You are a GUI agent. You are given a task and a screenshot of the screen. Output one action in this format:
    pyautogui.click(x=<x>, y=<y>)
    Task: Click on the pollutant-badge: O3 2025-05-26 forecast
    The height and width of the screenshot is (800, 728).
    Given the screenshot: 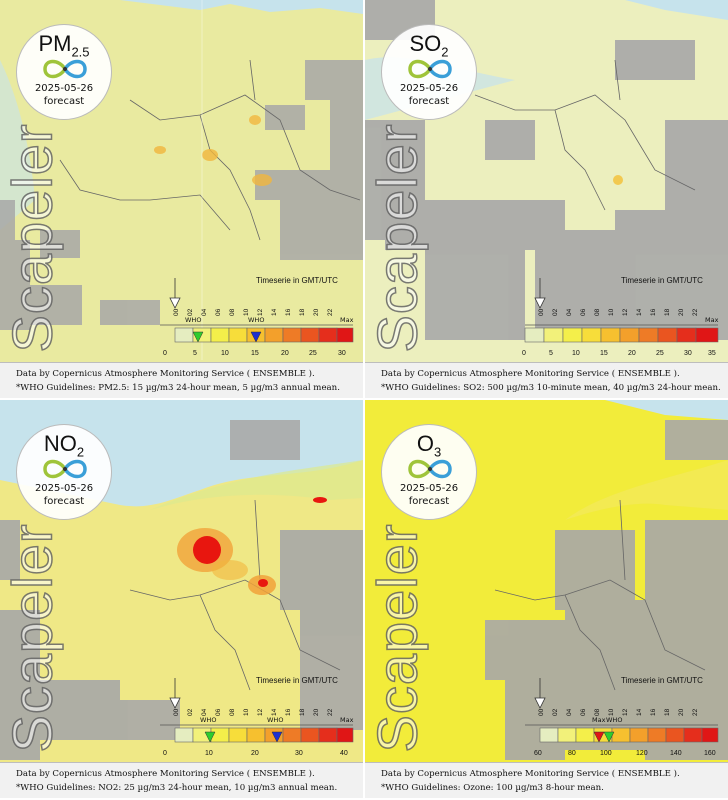 What is the action you would take?
    pyautogui.click(x=429, y=472)
    